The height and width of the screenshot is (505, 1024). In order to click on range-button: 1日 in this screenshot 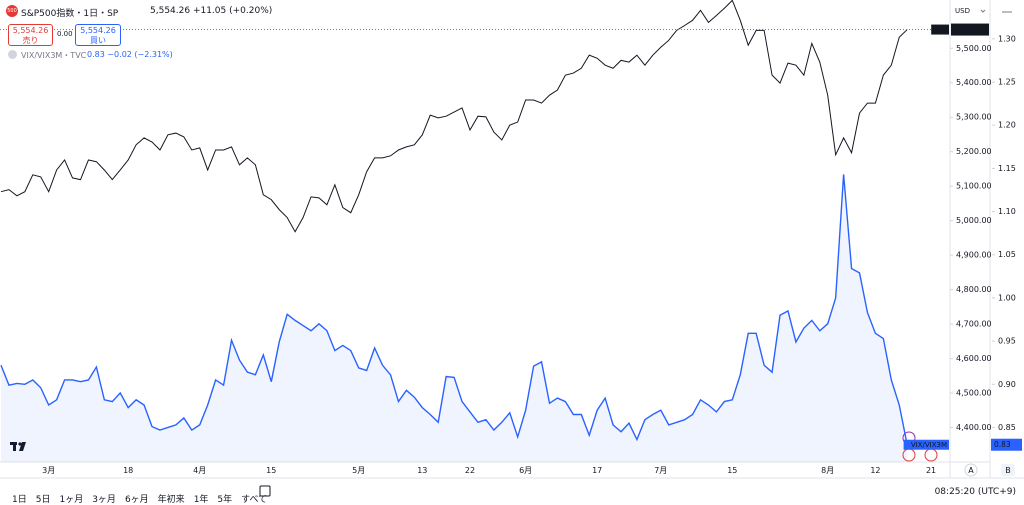, I will do `click(19, 500)`.